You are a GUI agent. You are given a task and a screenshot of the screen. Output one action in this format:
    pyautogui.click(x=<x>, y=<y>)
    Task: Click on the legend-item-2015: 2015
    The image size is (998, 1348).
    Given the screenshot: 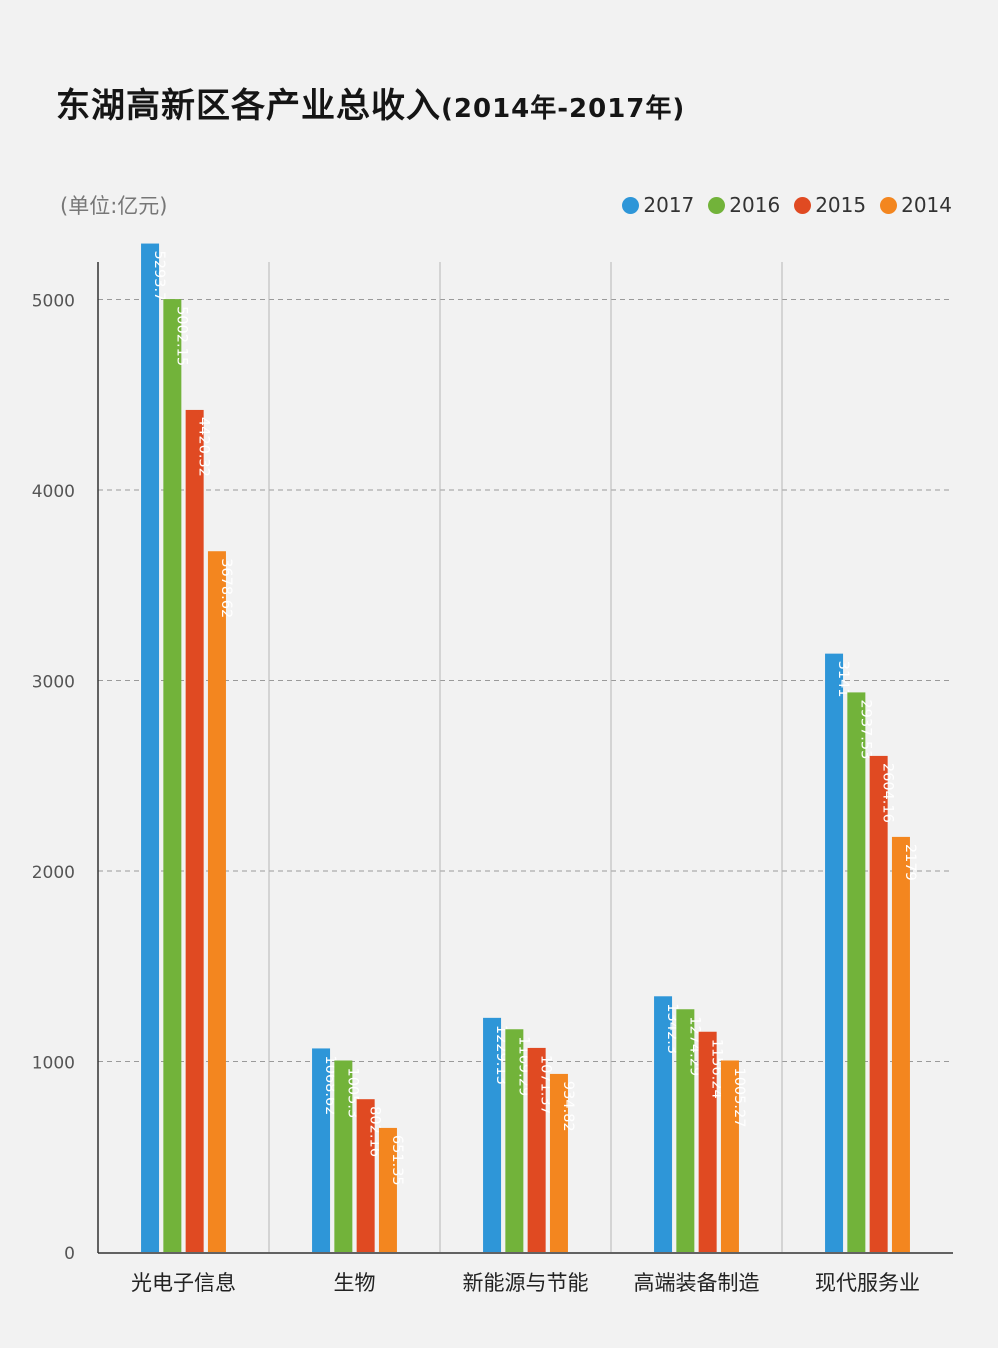 What is the action you would take?
    pyautogui.click(x=830, y=205)
    